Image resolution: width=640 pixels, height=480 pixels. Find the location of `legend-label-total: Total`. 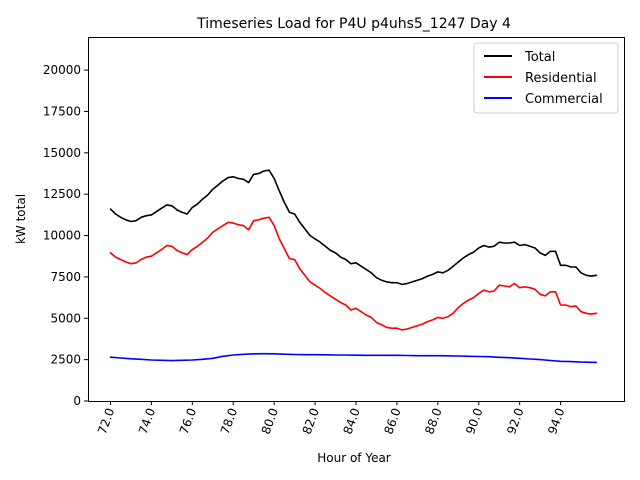

legend-label-total: Total is located at coordinates (539, 57).